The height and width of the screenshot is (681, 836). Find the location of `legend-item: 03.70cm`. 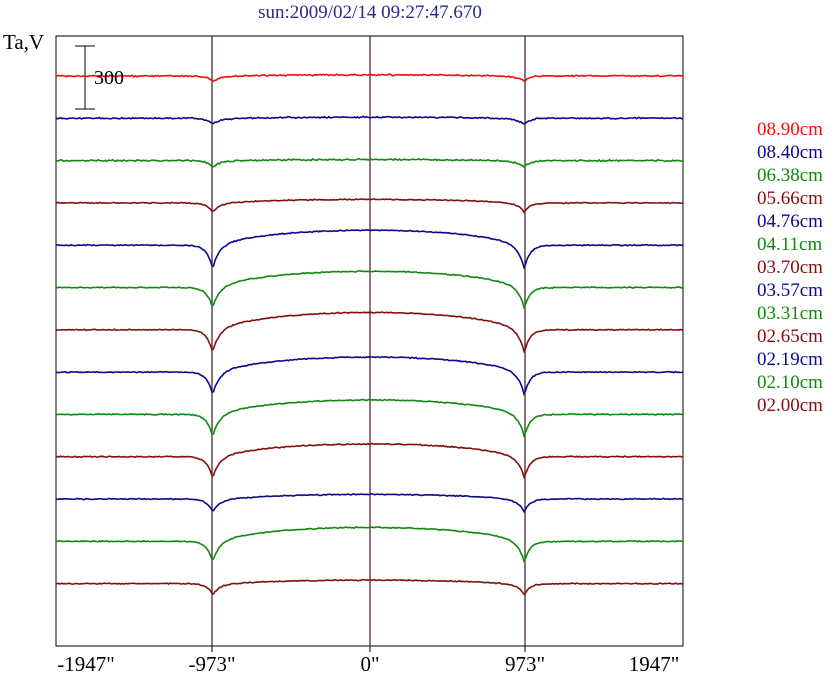

legend-item: 03.70cm is located at coordinates (790, 267).